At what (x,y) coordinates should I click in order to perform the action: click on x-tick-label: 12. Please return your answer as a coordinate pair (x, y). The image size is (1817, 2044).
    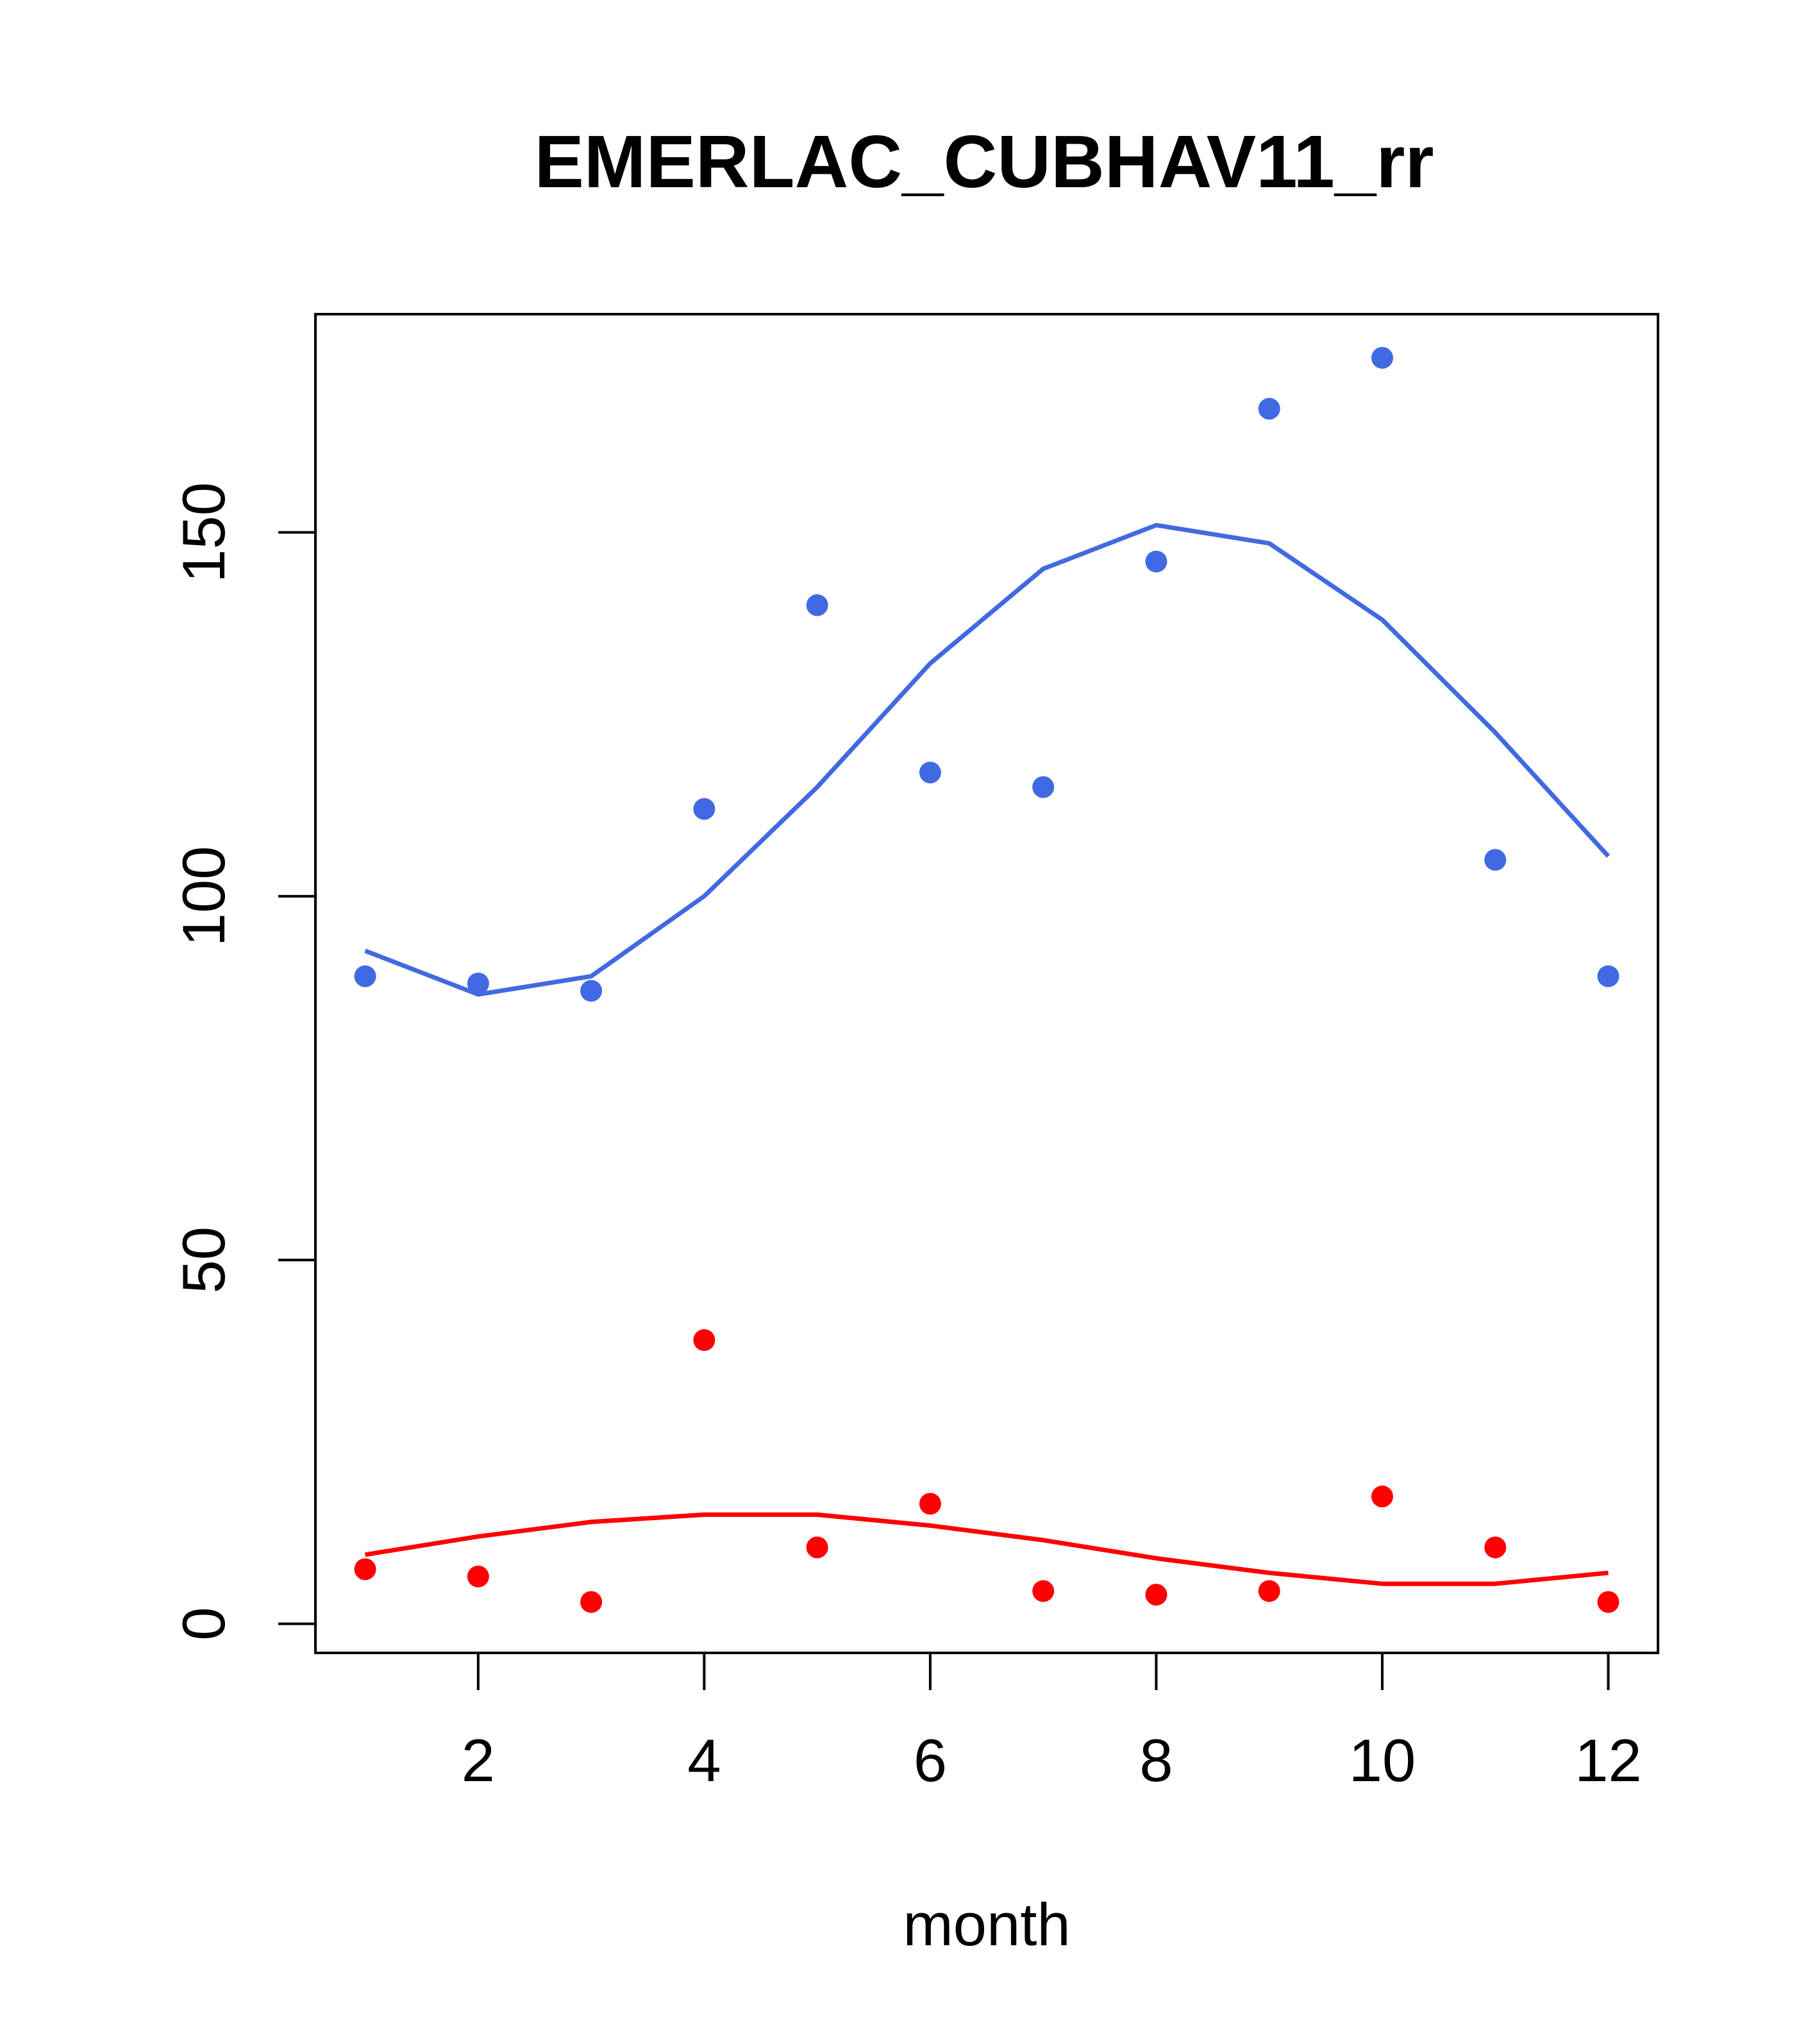
    Looking at the image, I should click on (1608, 1761).